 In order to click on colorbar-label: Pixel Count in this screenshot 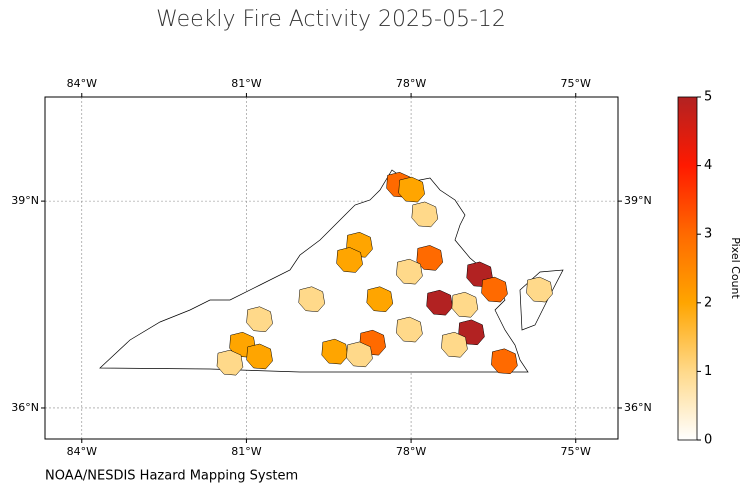, I will do `click(735, 268)`.